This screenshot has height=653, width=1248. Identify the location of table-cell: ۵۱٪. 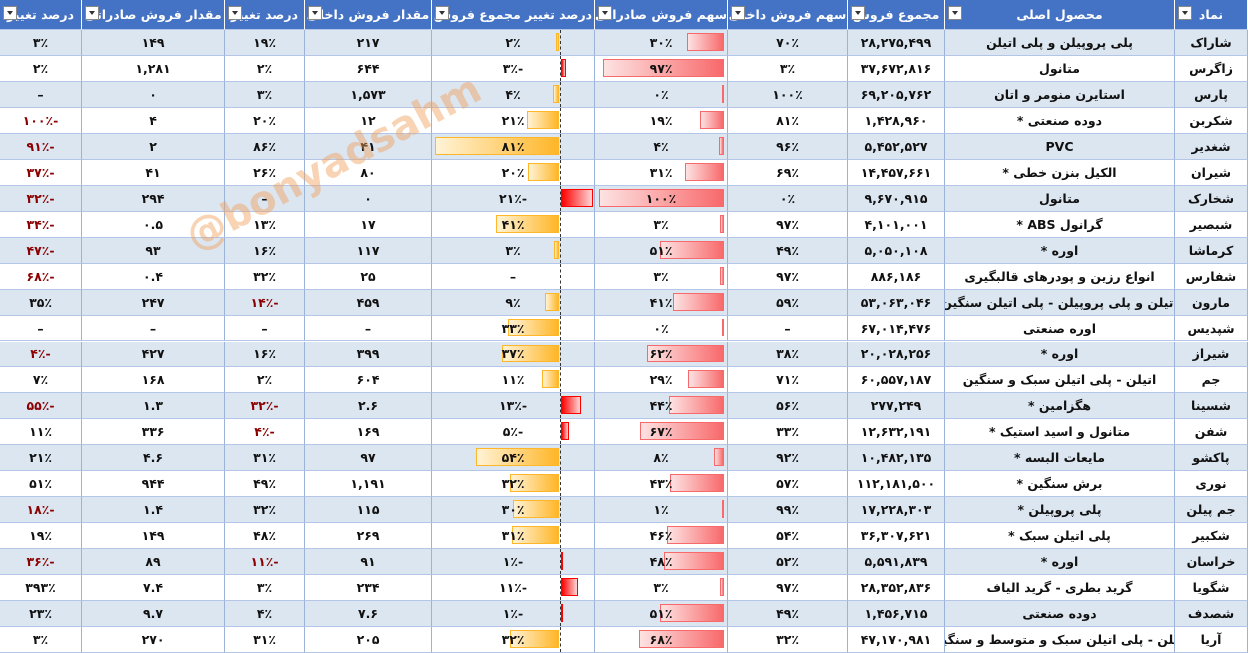
(661, 614).